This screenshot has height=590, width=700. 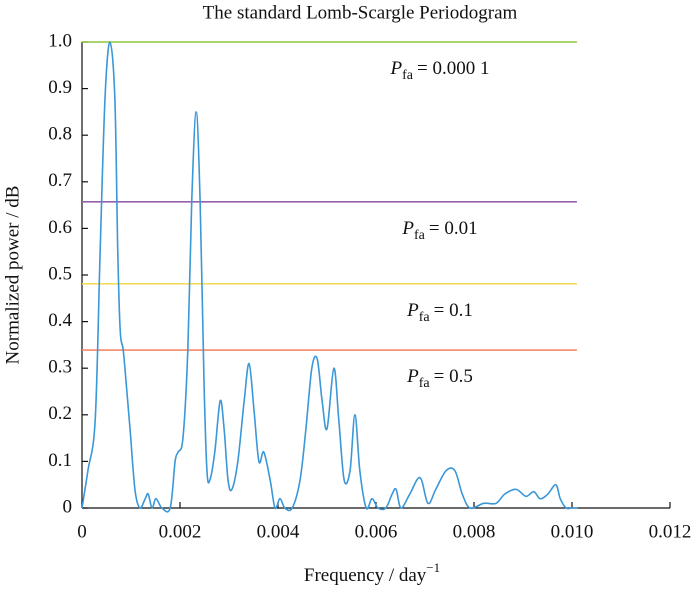 I want to click on y-tick-label: 0.1, so click(x=60, y=460).